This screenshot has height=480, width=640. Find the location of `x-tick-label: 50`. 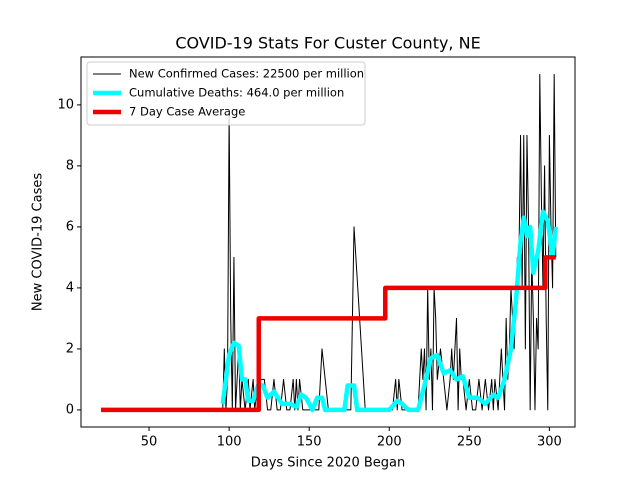

x-tick-label: 50 is located at coordinates (149, 442).